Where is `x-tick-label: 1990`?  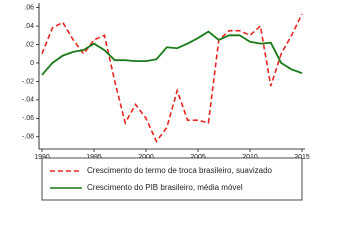 x-tick-label: 1990 is located at coordinates (42, 157).